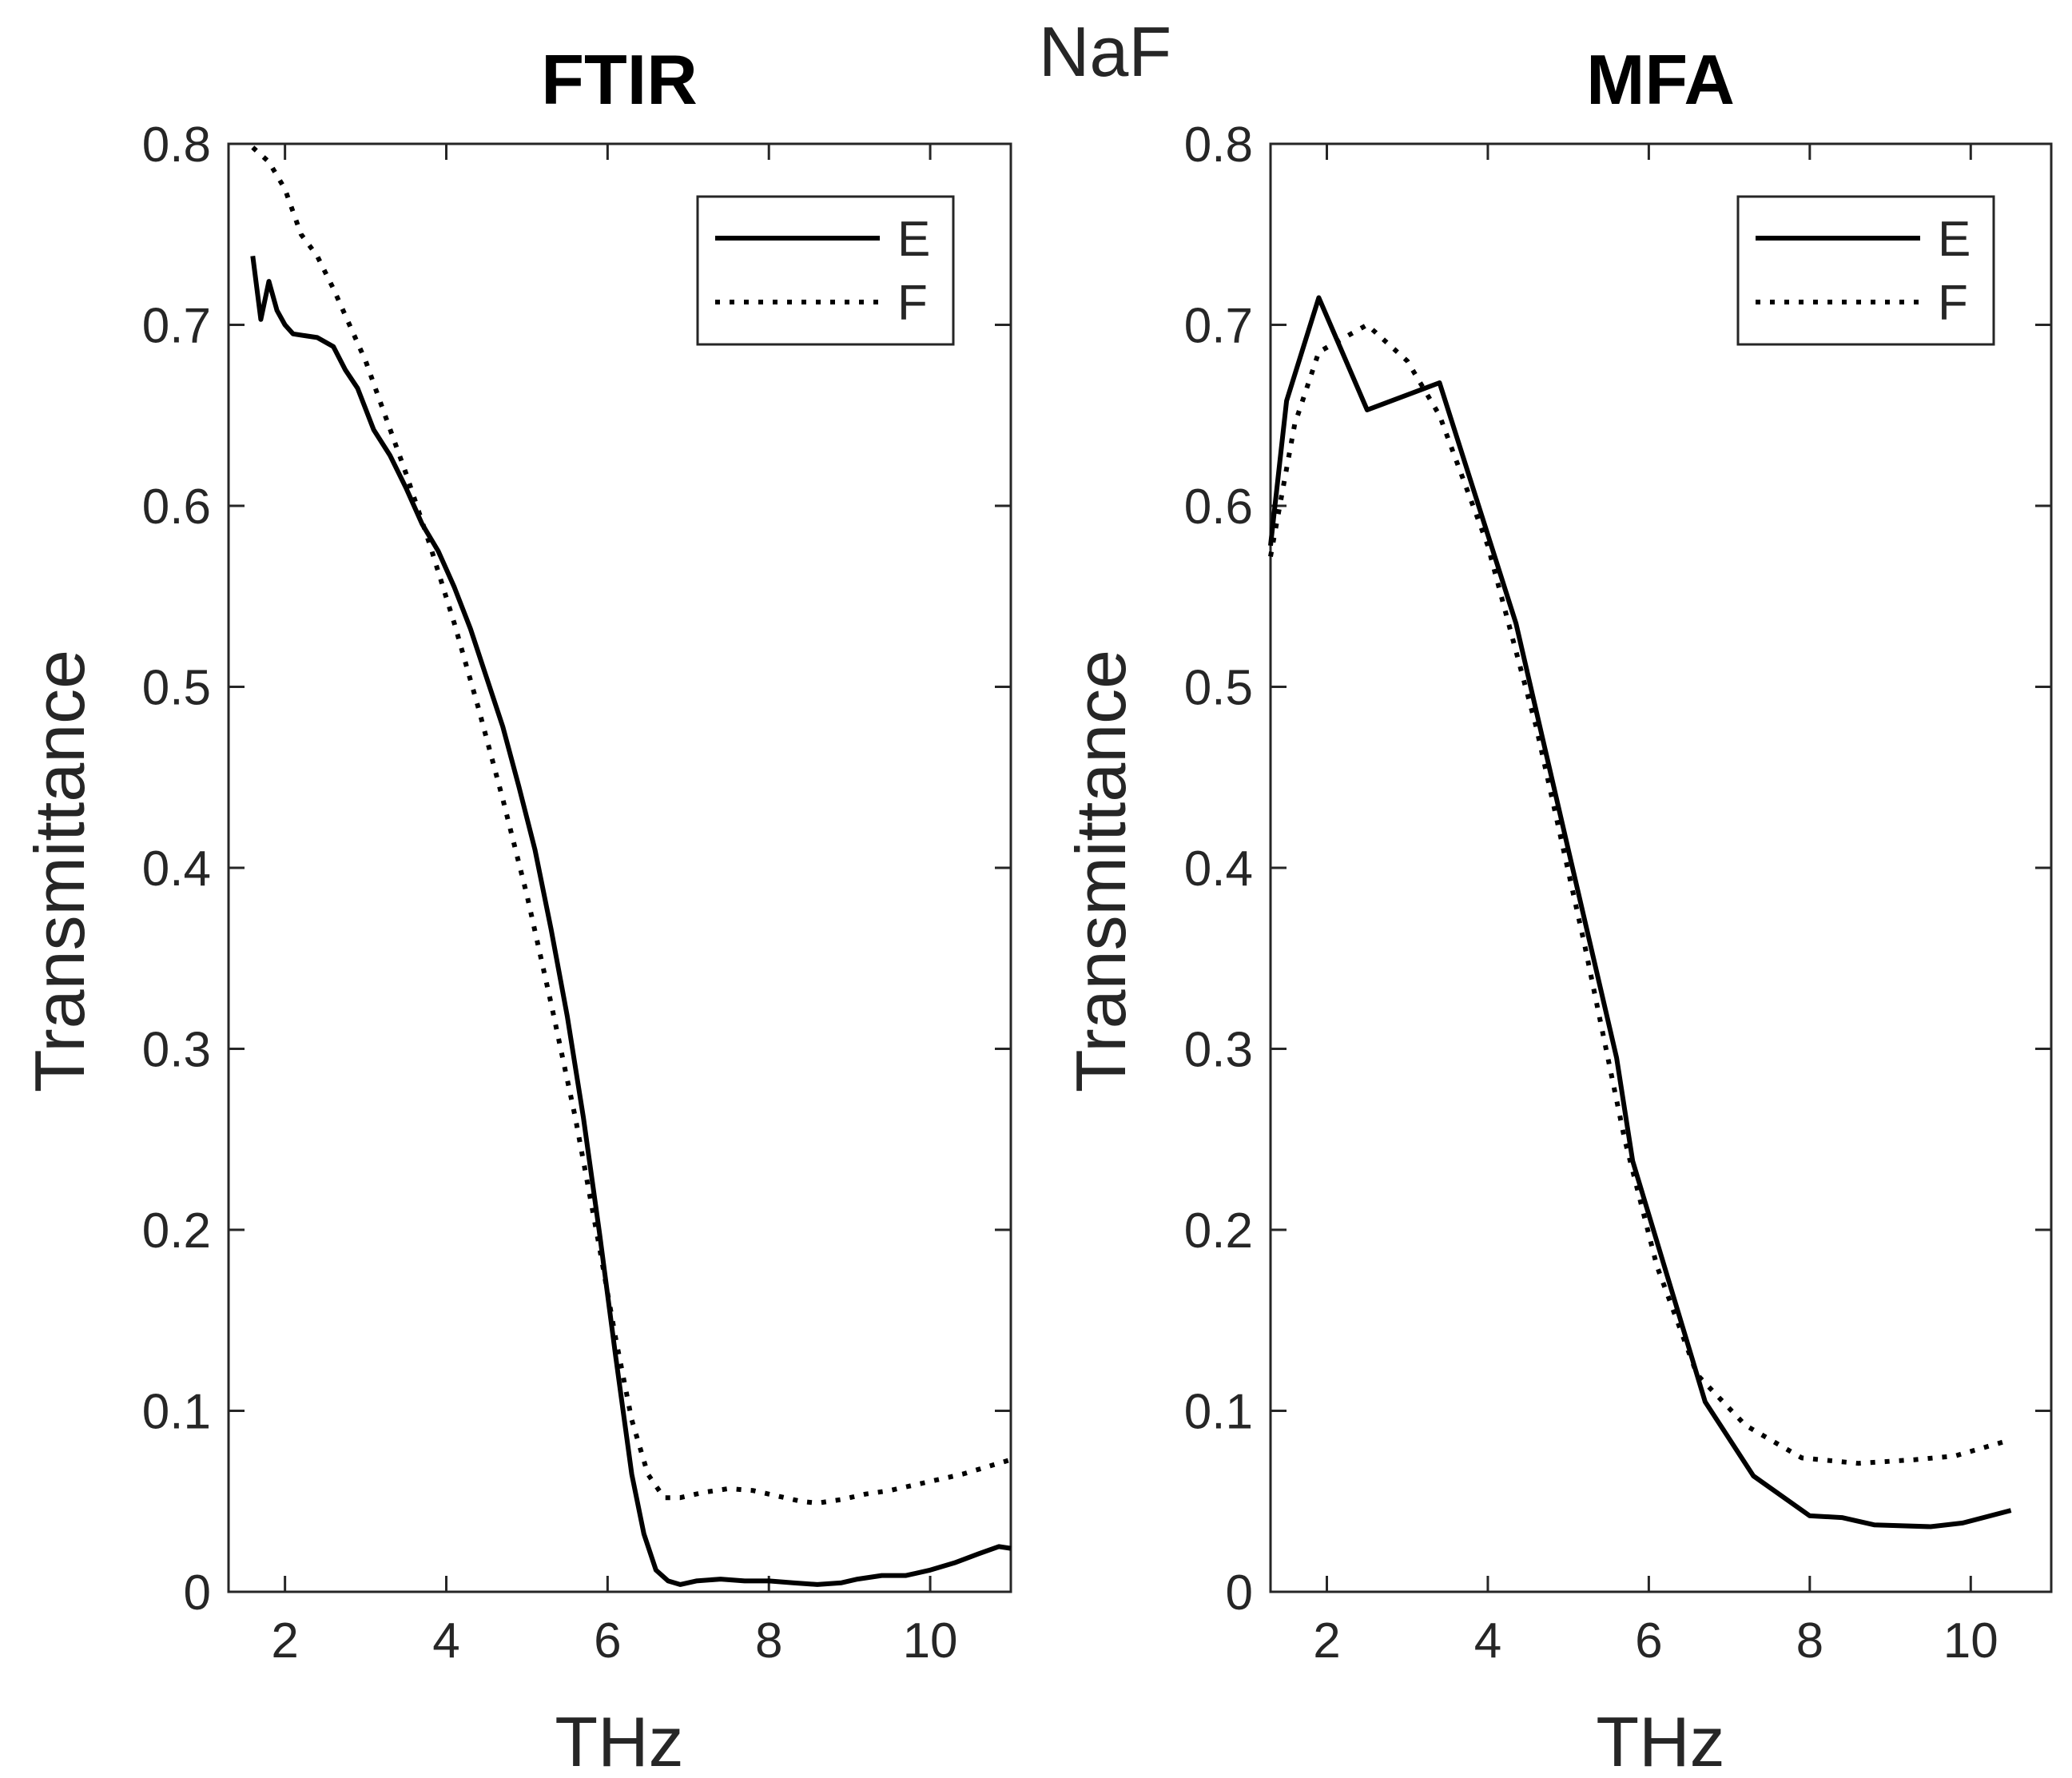 Image resolution: width=2072 pixels, height=1778 pixels. Describe the element at coordinates (619, 79) in the screenshot. I see `chart-title: FTIR` at that location.